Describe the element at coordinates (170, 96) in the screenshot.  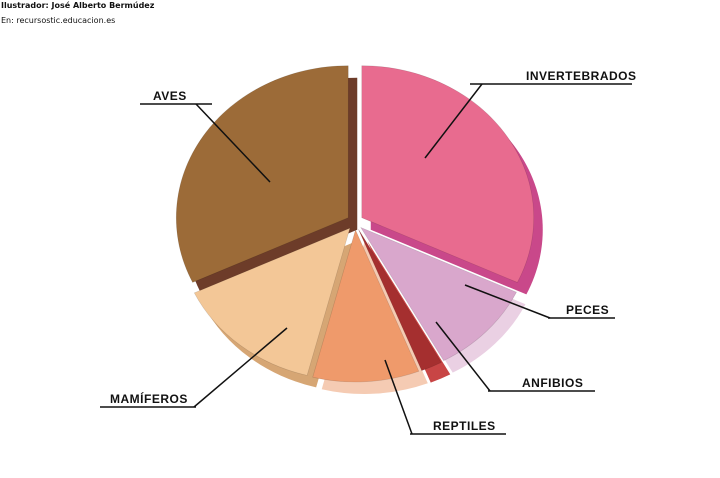
I see `slice-label-aves: AVES` at that location.